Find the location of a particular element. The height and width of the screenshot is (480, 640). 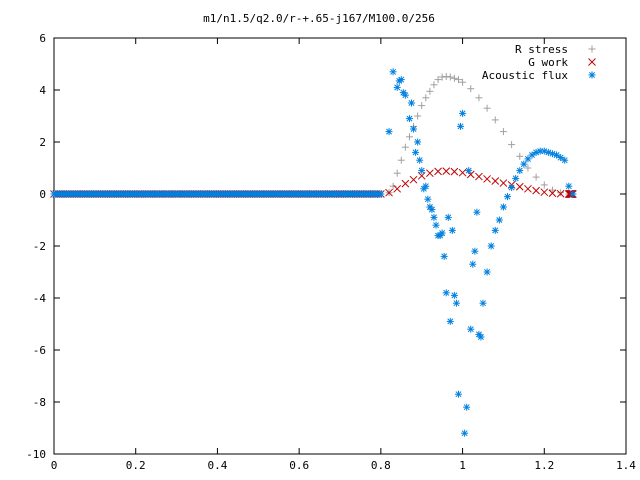

y-tick-label: -10 is located at coordinates (36, 454).